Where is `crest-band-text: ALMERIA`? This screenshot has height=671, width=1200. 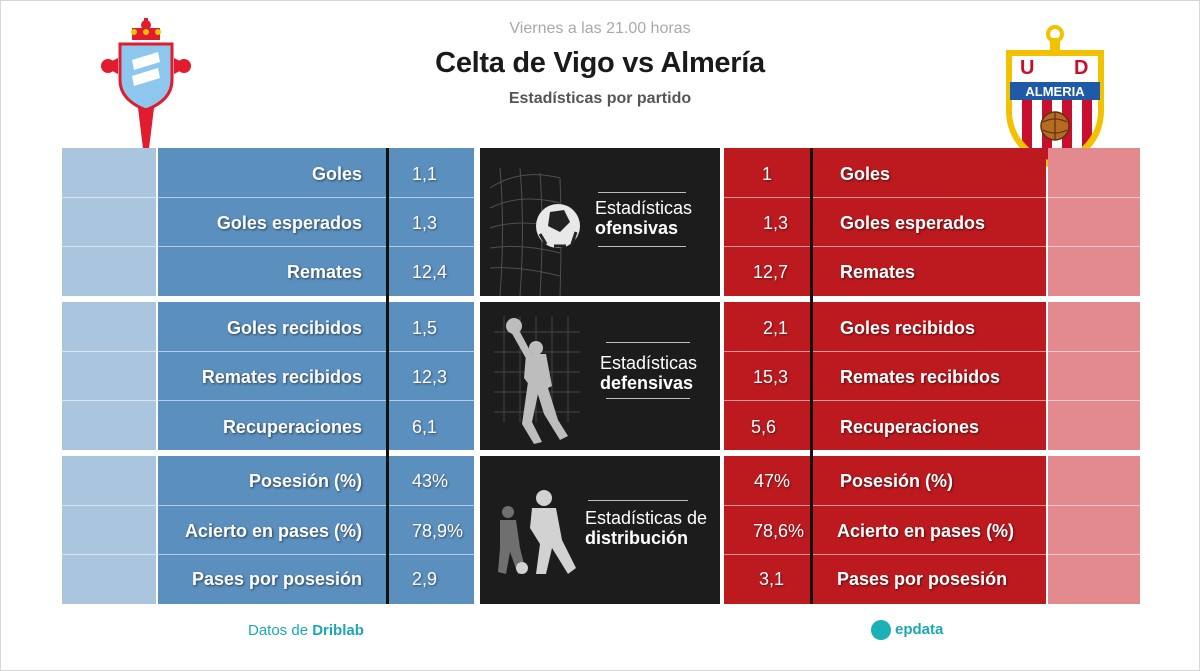
crest-band-text: ALMERIA is located at coordinates (1055, 91).